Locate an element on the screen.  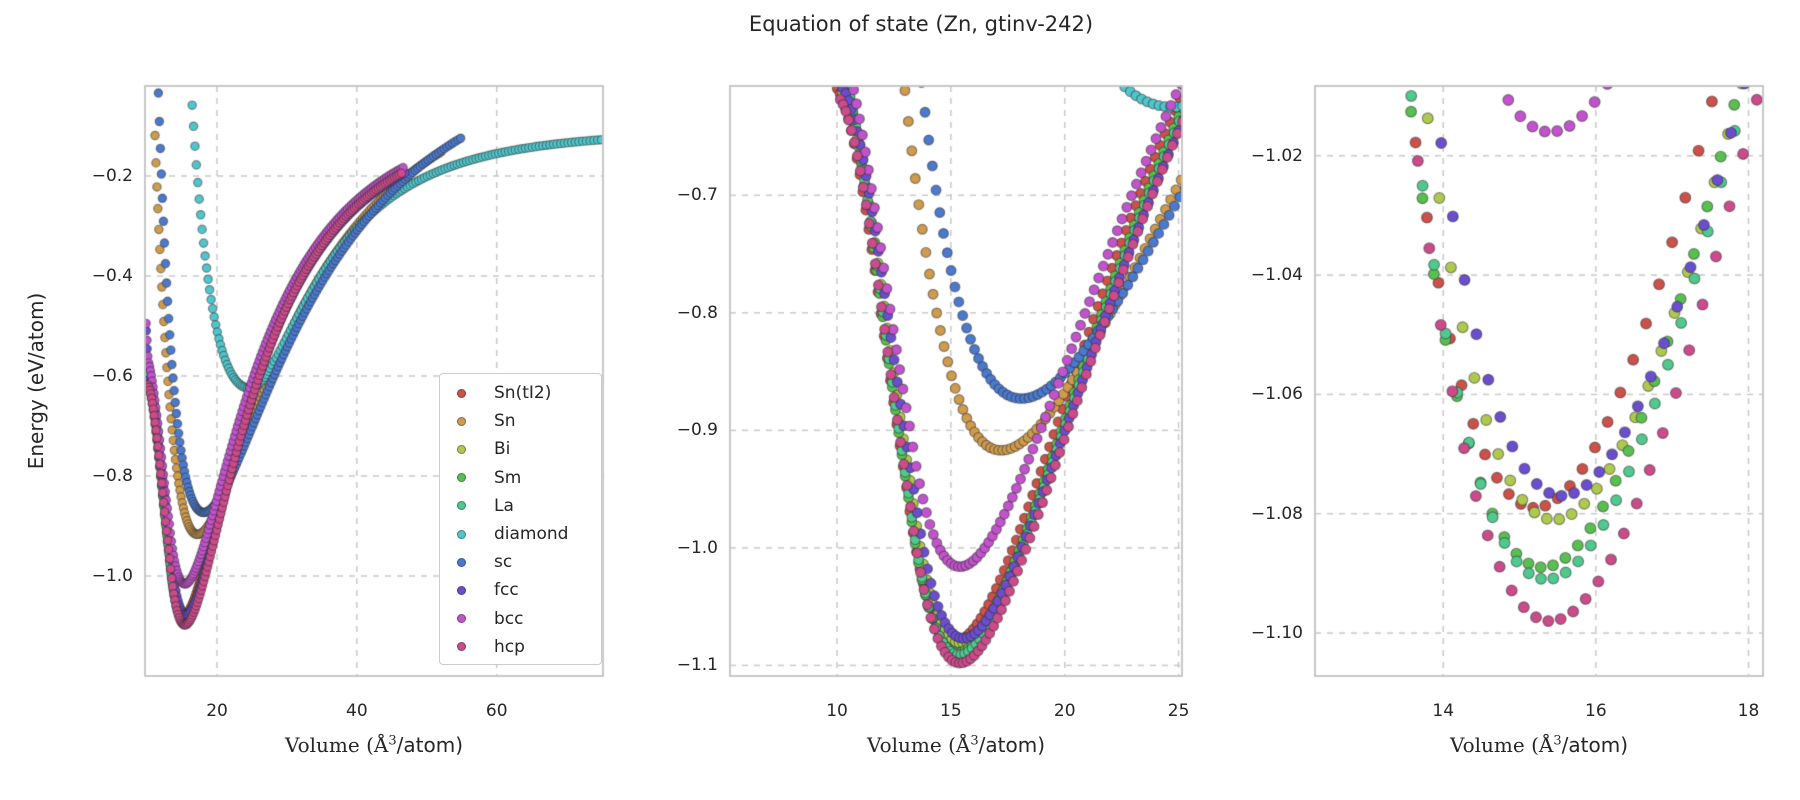
x-tick-label-panel-1: 60 is located at coordinates (496, 711).